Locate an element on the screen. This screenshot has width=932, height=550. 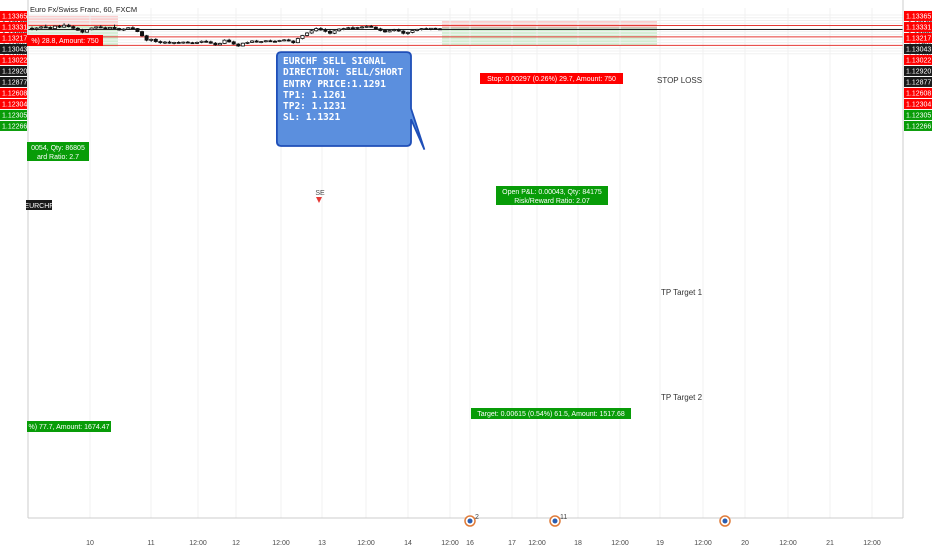
x-tick-label: 10 is located at coordinates (90, 543).